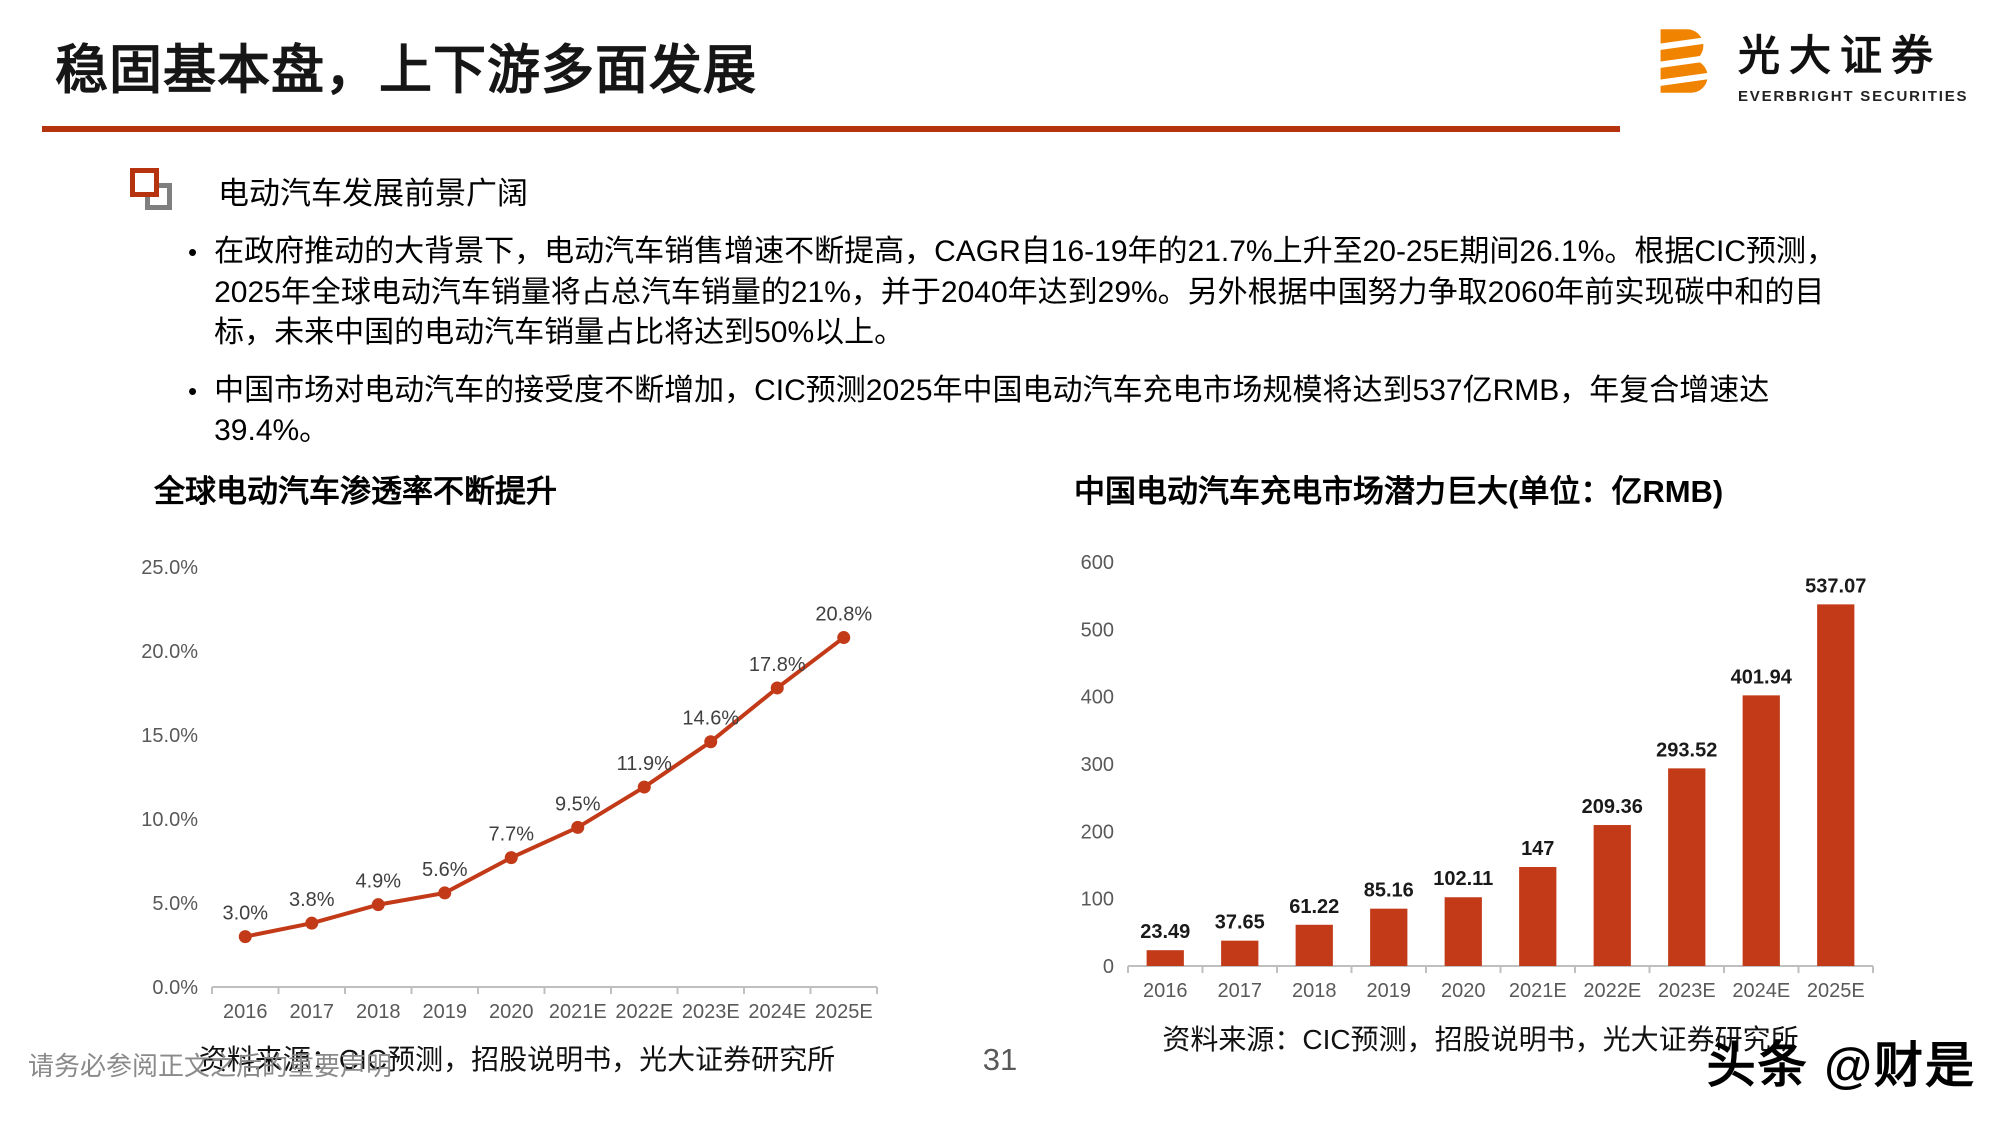 The height and width of the screenshot is (1125, 2000). What do you see at coordinates (1389, 891) in the screenshot?
I see `svg-text: 85.16` at bounding box center [1389, 891].